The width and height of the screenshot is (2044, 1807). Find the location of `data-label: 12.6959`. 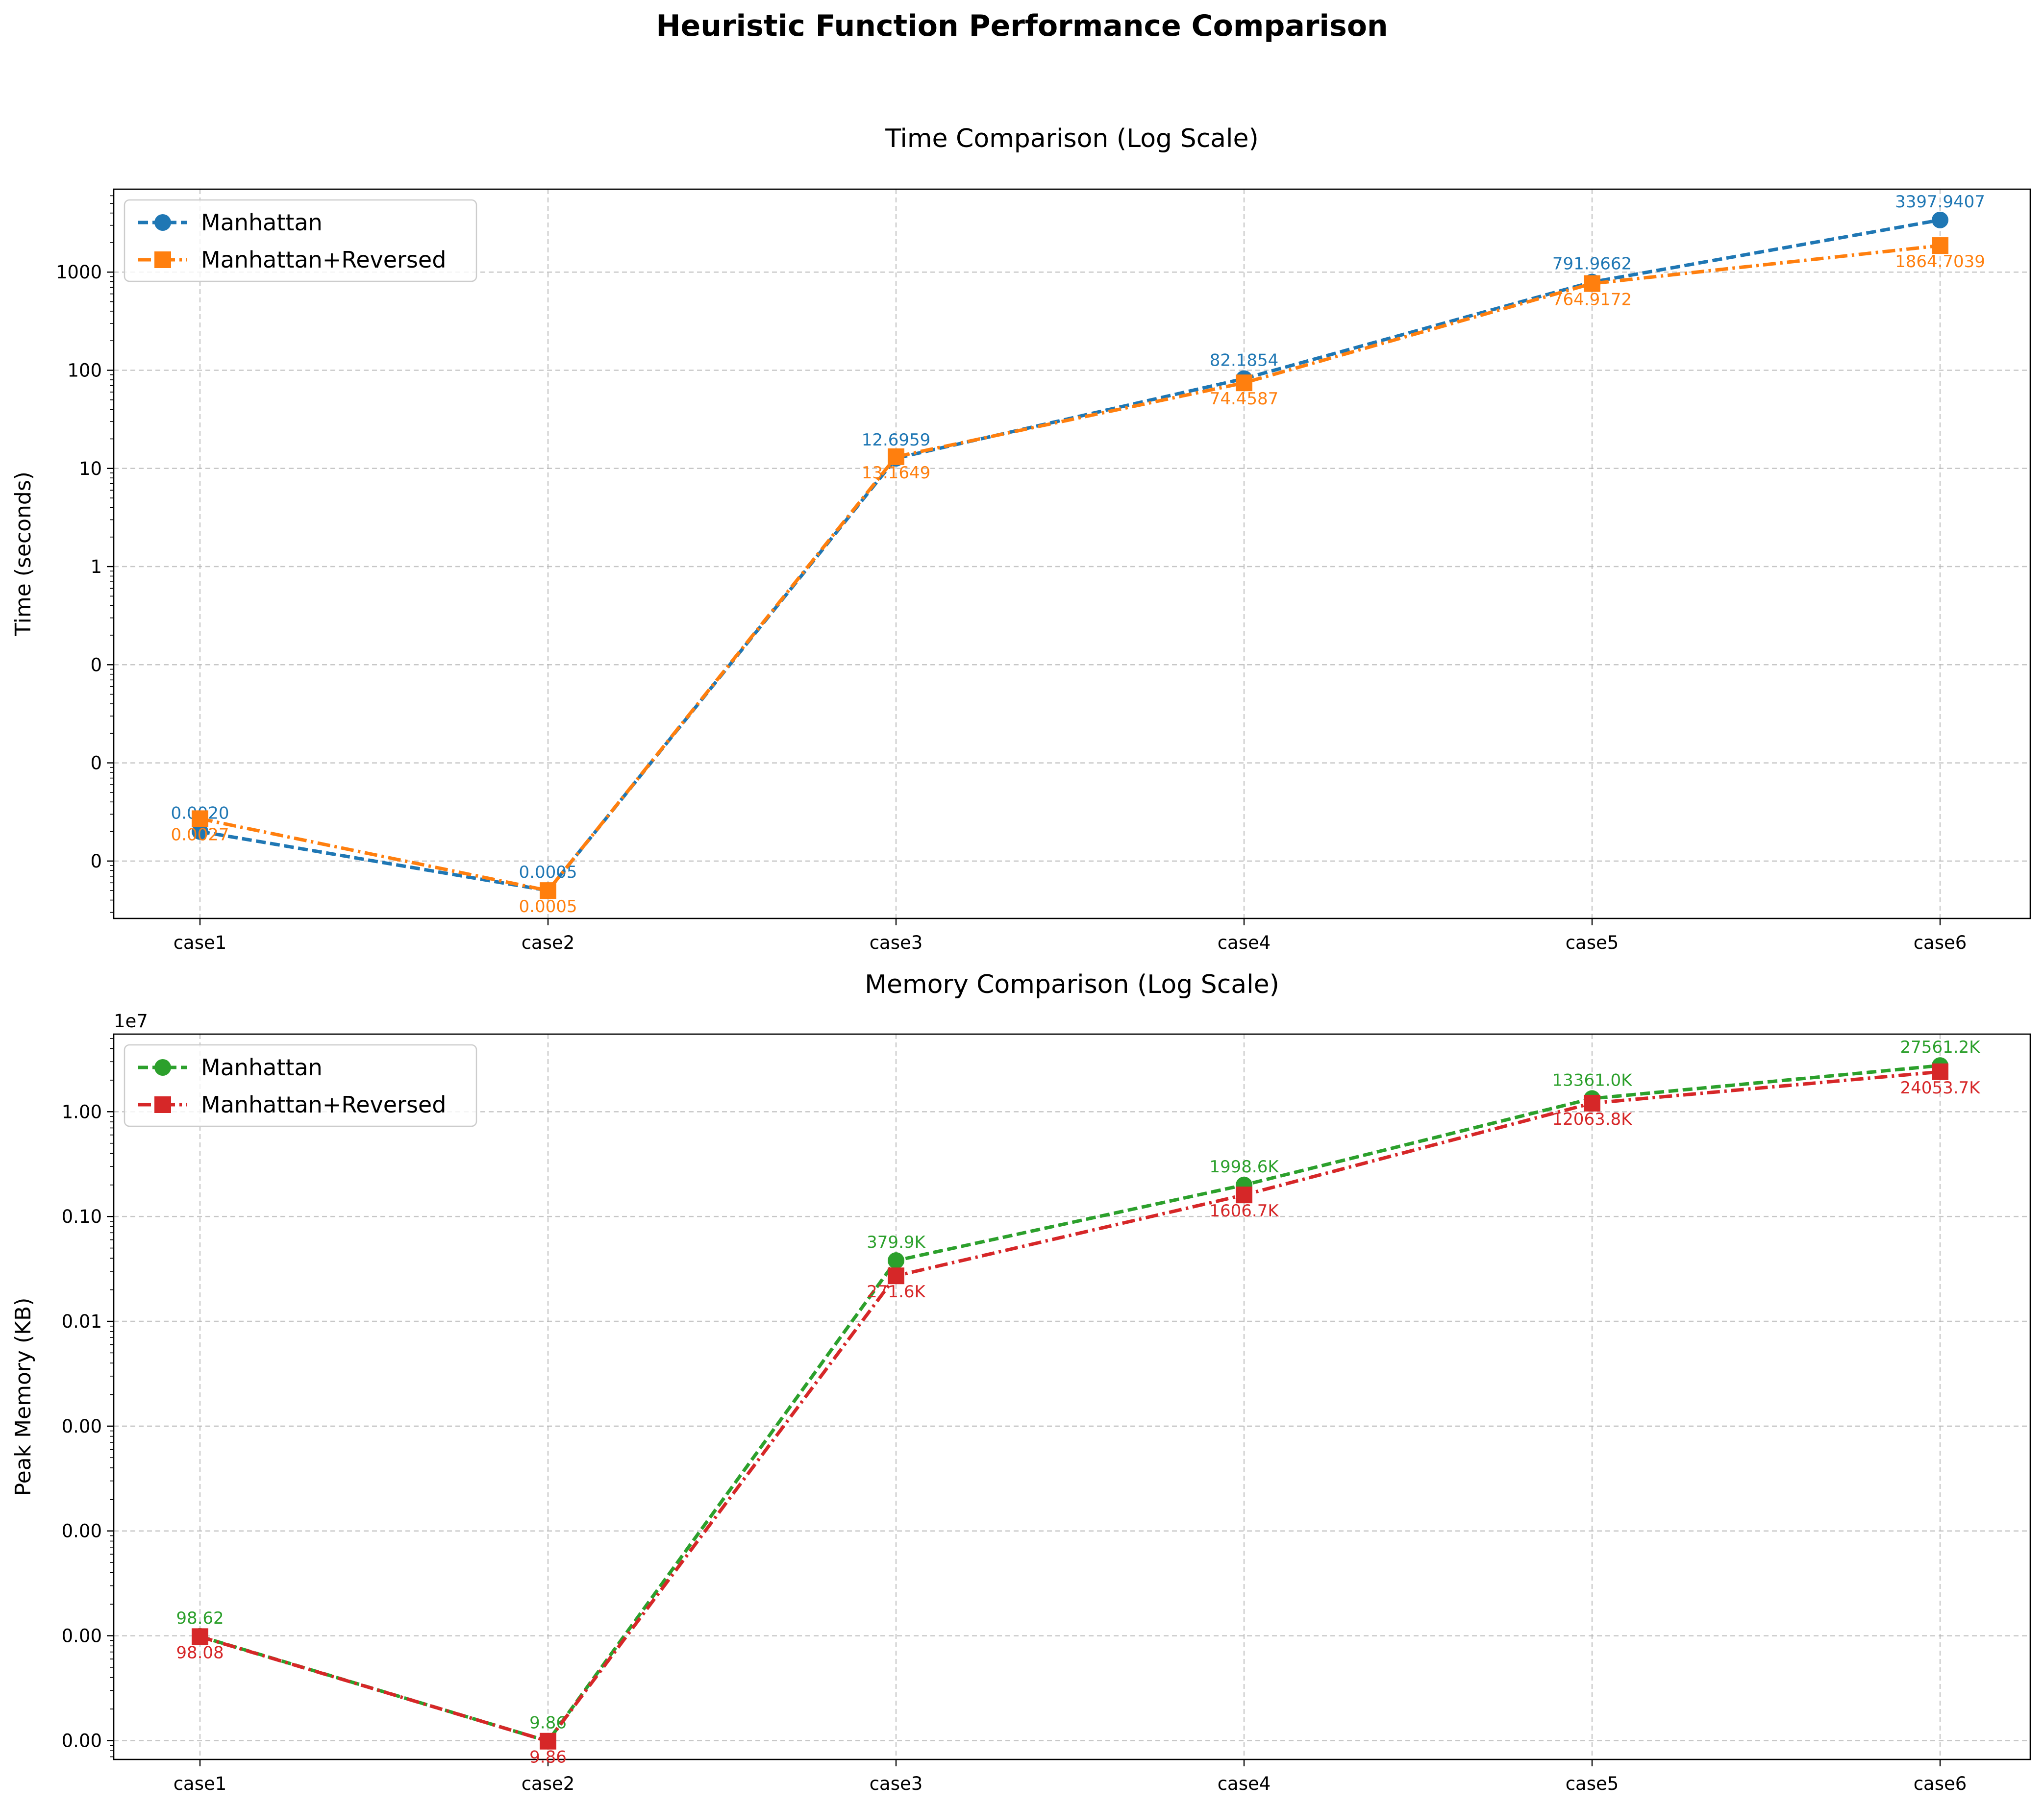

data-label: 12.6959 is located at coordinates (897, 440).